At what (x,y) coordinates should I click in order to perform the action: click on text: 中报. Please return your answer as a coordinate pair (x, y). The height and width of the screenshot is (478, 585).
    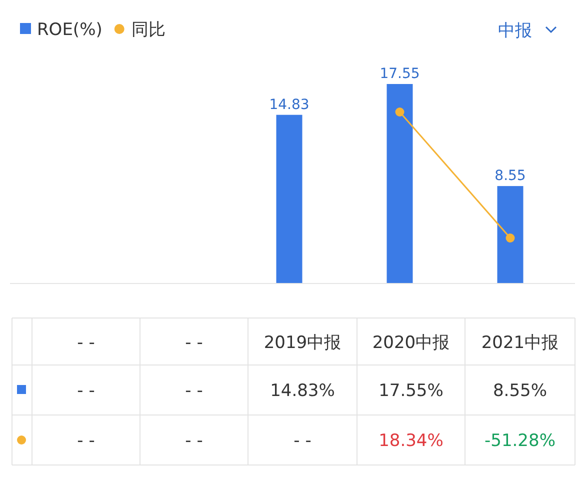
    Looking at the image, I should click on (515, 31).